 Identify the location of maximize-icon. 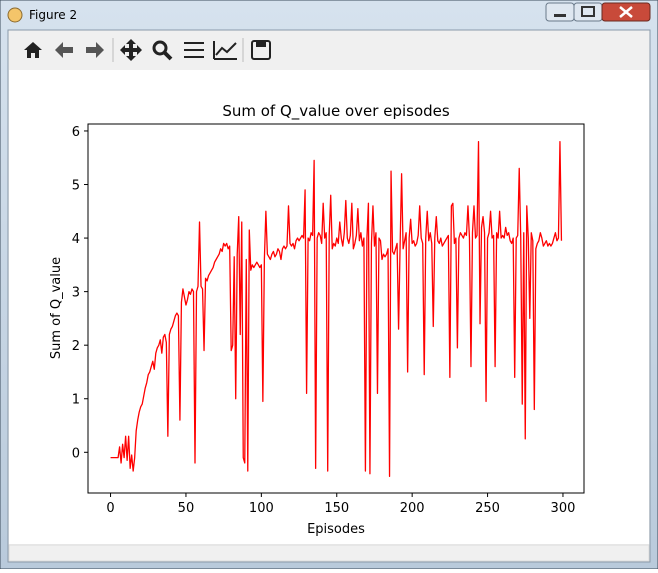
(588, 11).